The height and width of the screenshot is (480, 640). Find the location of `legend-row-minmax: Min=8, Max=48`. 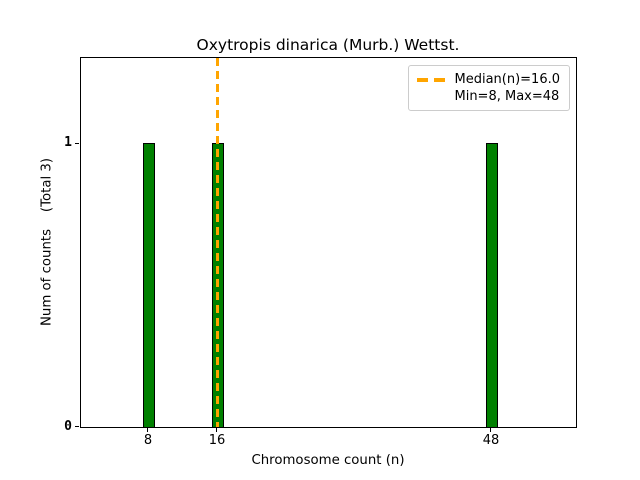

legend-row-minmax: Min=8, Max=48 is located at coordinates (488, 96).